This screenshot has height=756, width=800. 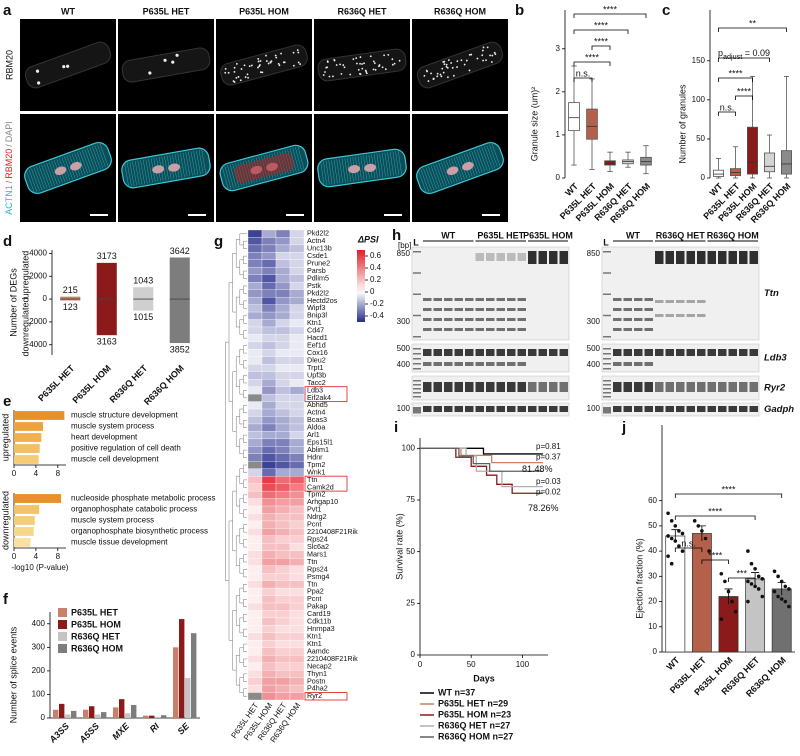 What do you see at coordinates (326, 696) in the screenshot?
I see `highlight-box` at bounding box center [326, 696].